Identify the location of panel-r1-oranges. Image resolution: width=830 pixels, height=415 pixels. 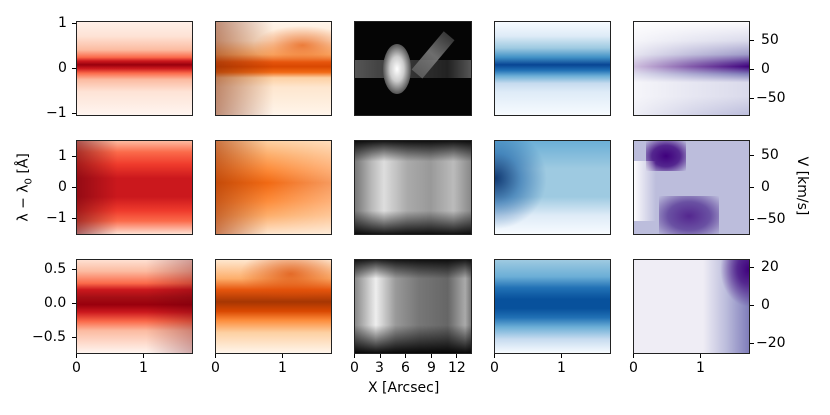
(273, 68).